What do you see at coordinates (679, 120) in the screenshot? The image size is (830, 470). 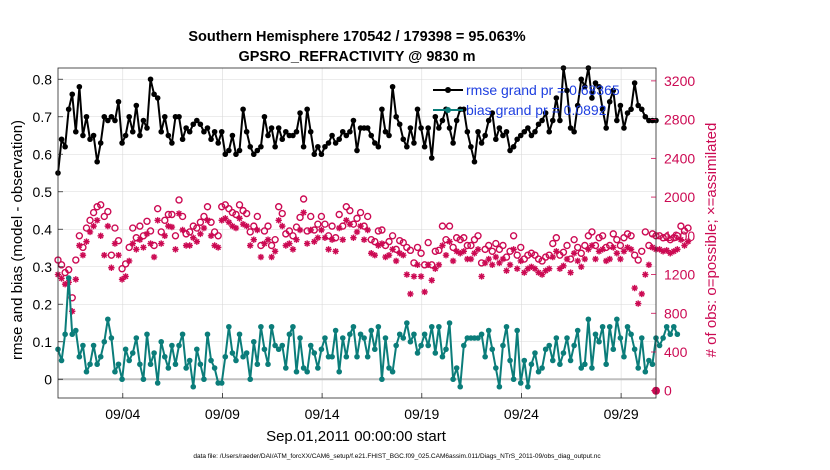 I see `right-y-tick-label: 2800` at bounding box center [679, 120].